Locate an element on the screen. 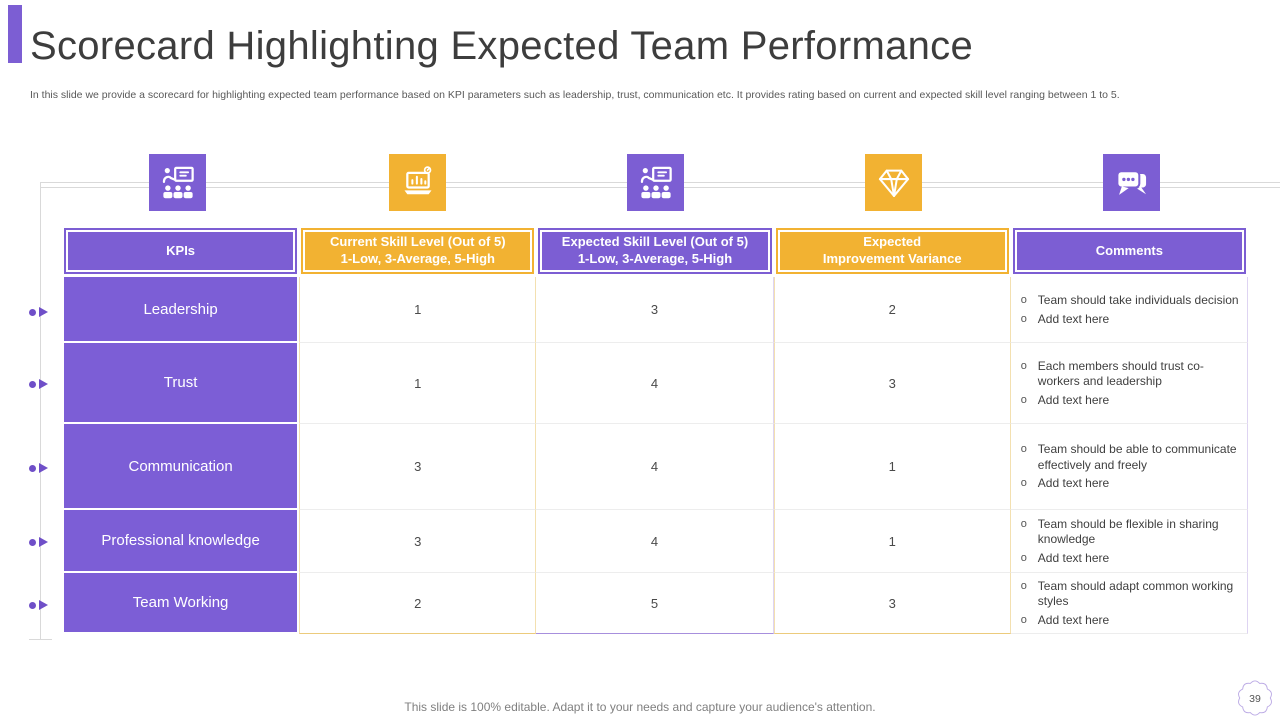 This screenshot has width=1280, height=720. header-label: Expected is located at coordinates (892, 242).